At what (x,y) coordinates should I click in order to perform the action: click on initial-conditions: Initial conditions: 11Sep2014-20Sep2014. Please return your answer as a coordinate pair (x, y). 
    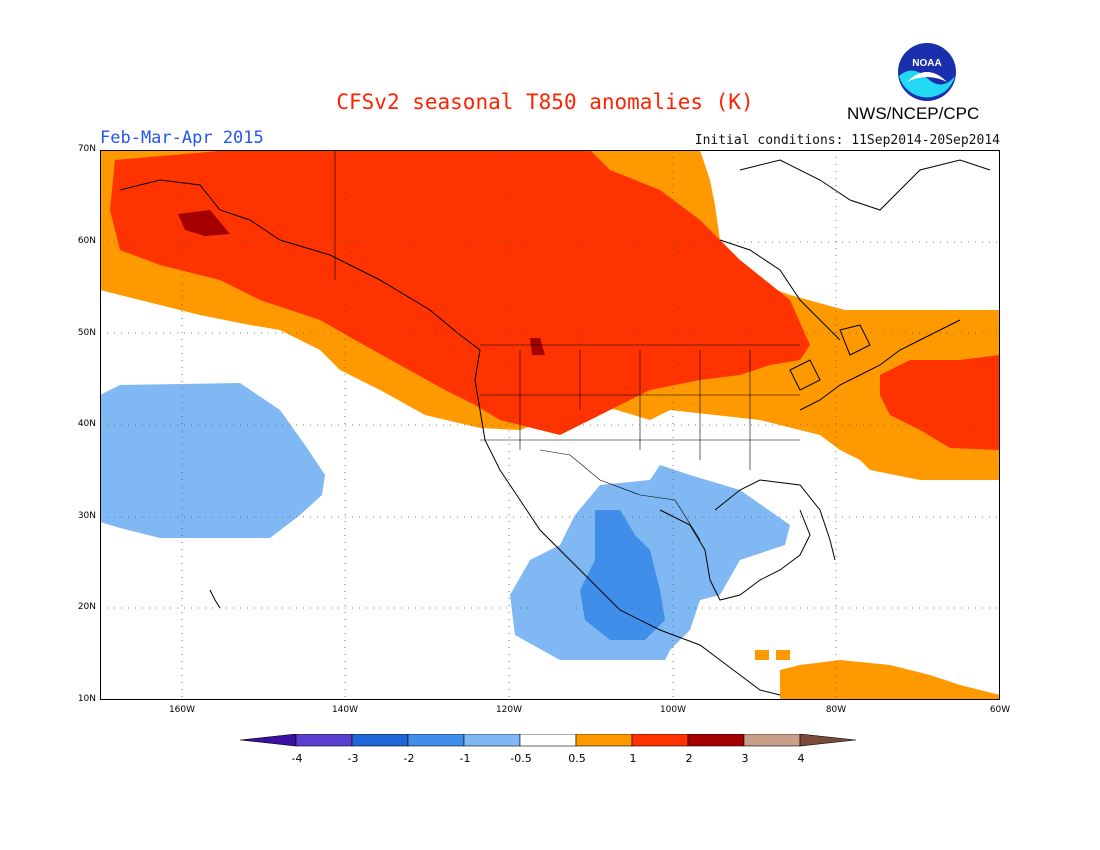
    Looking at the image, I should click on (847, 140).